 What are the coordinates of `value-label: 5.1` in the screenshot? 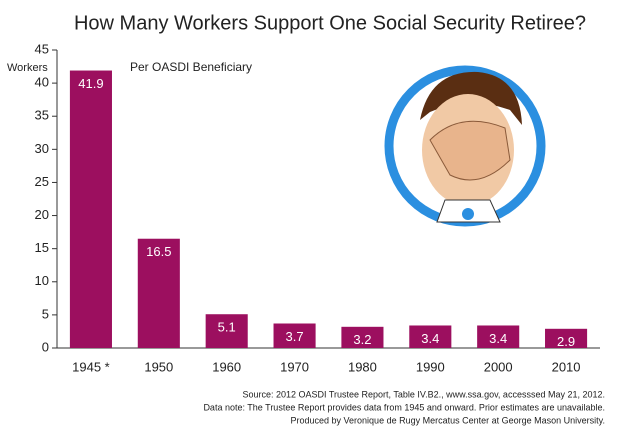 It's located at (227, 327).